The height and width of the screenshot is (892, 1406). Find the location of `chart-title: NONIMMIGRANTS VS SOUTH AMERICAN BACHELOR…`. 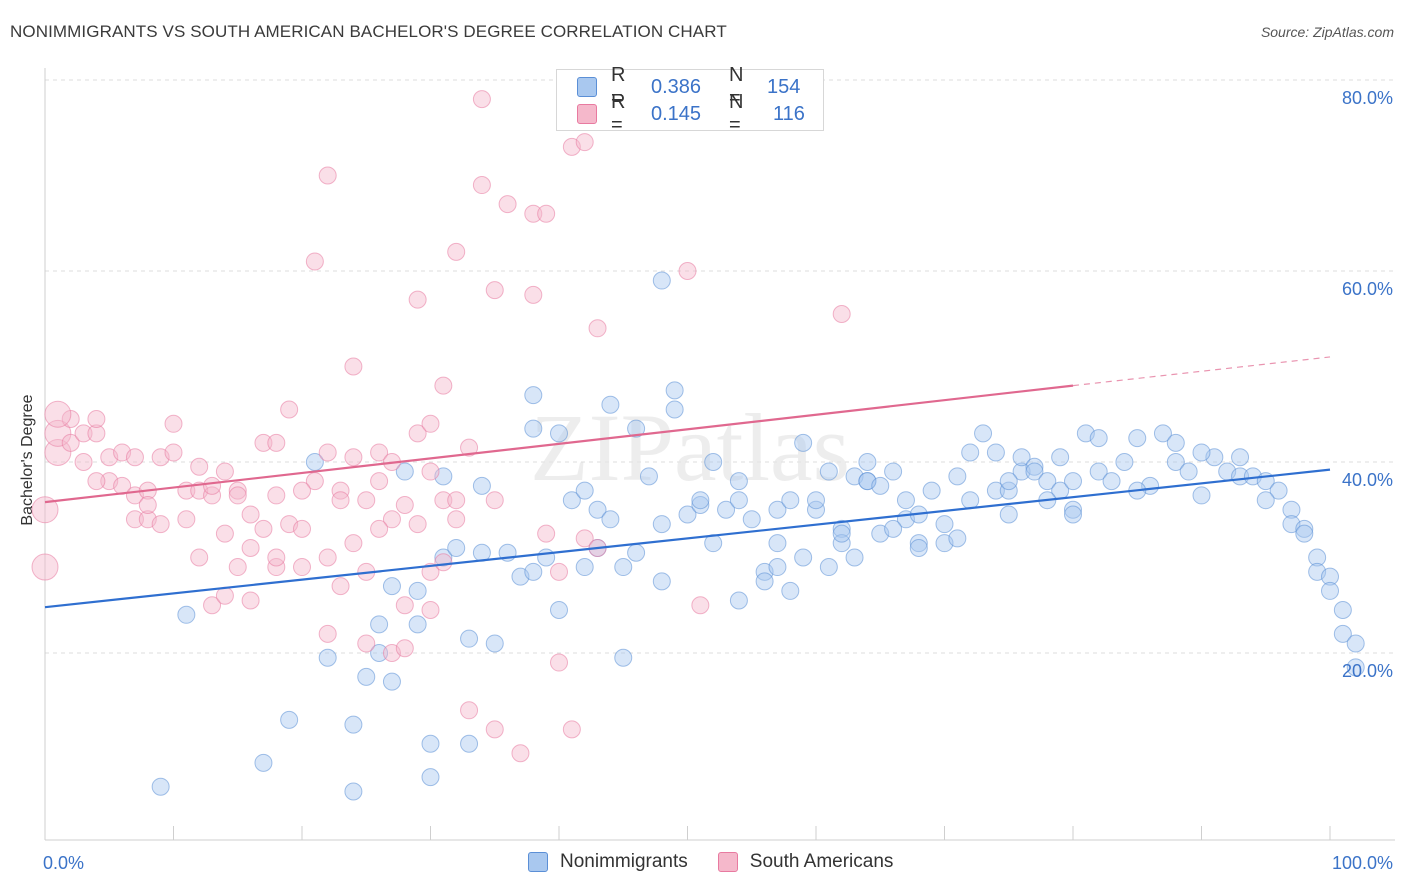

chart-title: NONIMMIGRANTS VS SOUTH AMERICAN BACHELOR… is located at coordinates (368, 31).